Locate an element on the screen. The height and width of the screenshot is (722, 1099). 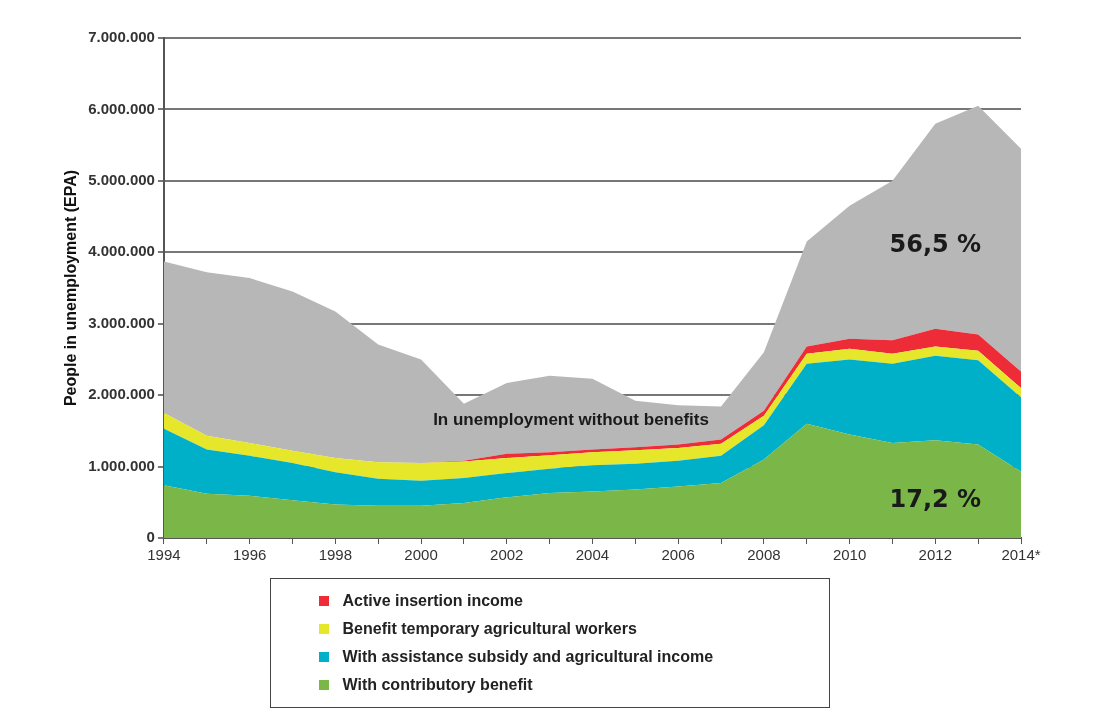
annotation: 56,5 % is located at coordinates (935, 243).